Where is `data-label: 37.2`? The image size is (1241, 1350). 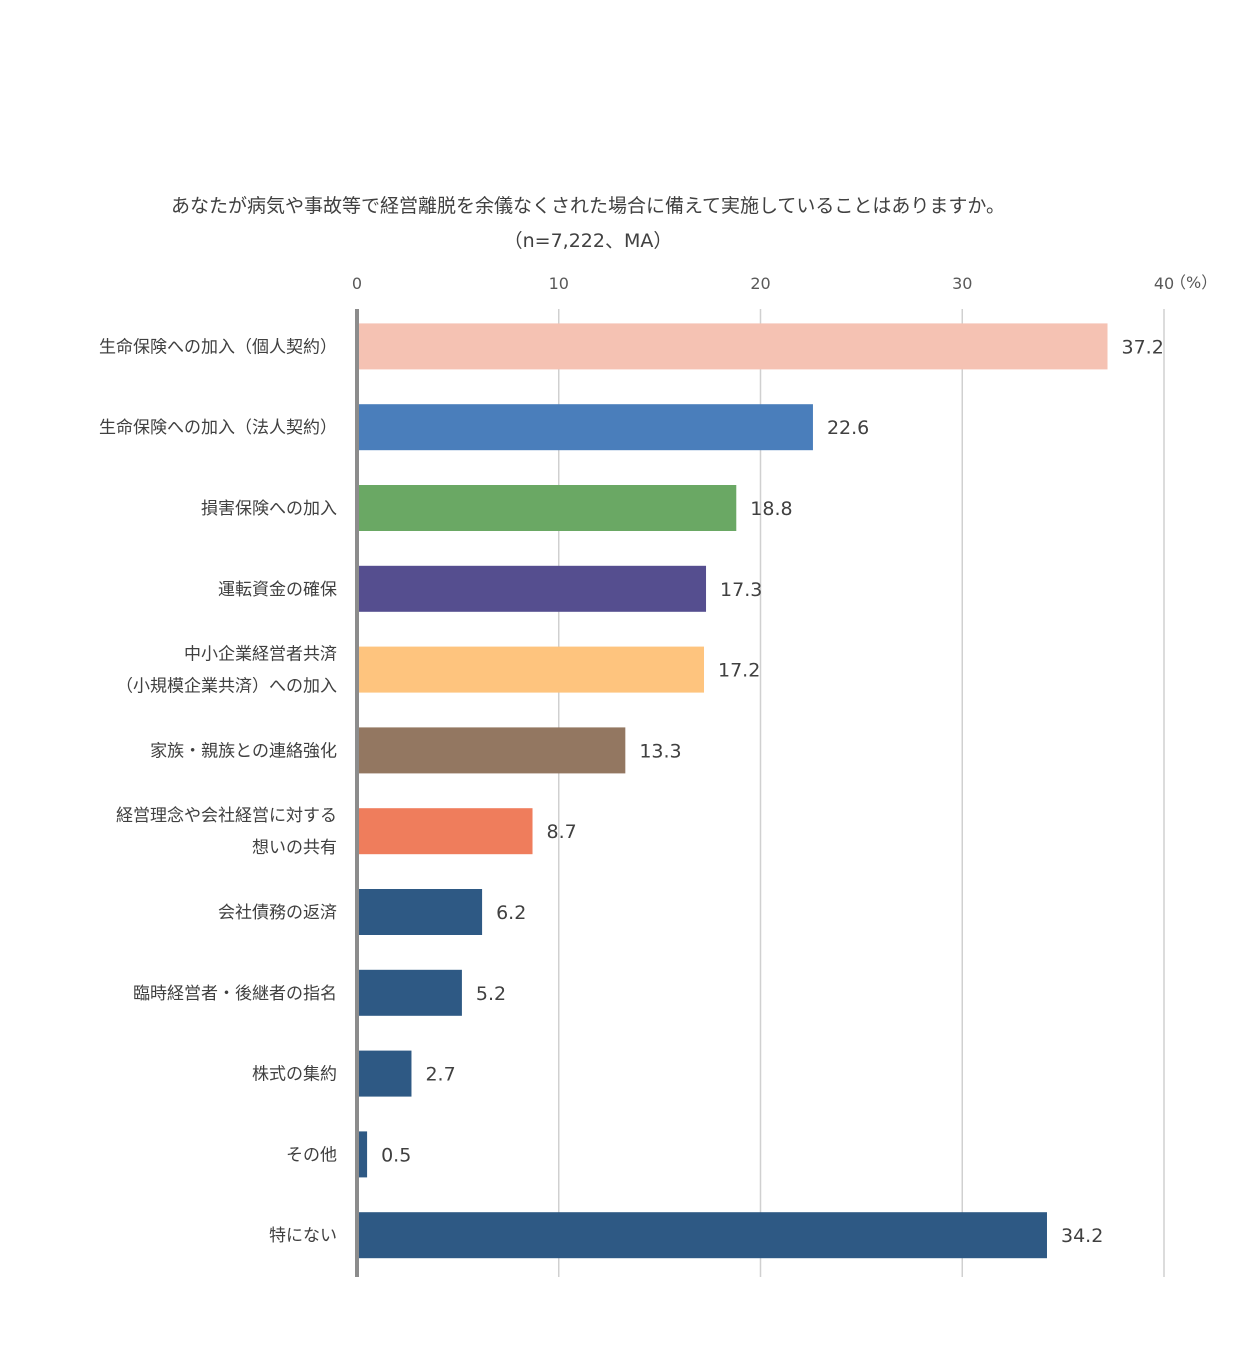 data-label: 37.2 is located at coordinates (1143, 347).